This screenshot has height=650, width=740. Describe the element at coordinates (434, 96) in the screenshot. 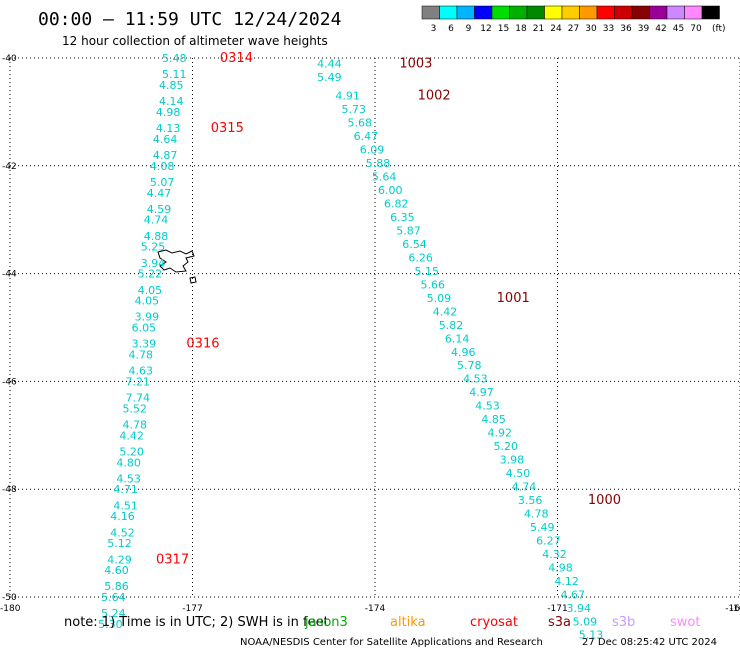

I see `pass-time-label: 1002` at that location.